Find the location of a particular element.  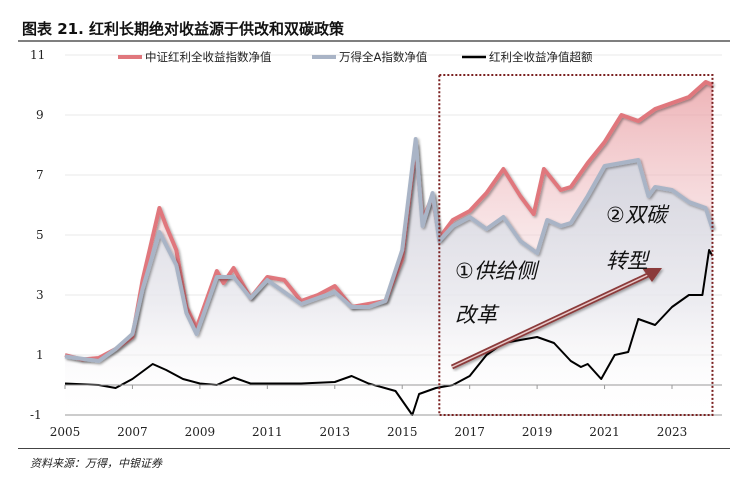

x-tick-label: 2017 is located at coordinates (469, 432).